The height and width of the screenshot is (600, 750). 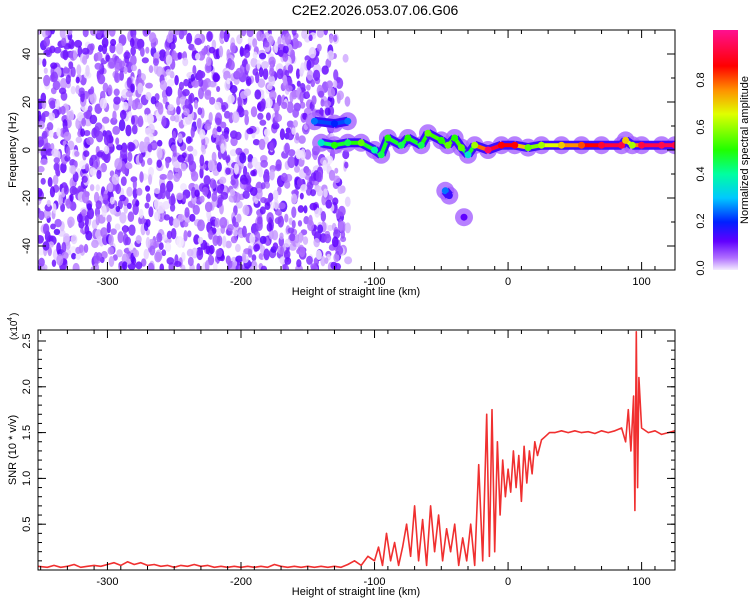 What do you see at coordinates (14, 314) in the screenshot?
I see `y-scale-close: )` at bounding box center [14, 314].